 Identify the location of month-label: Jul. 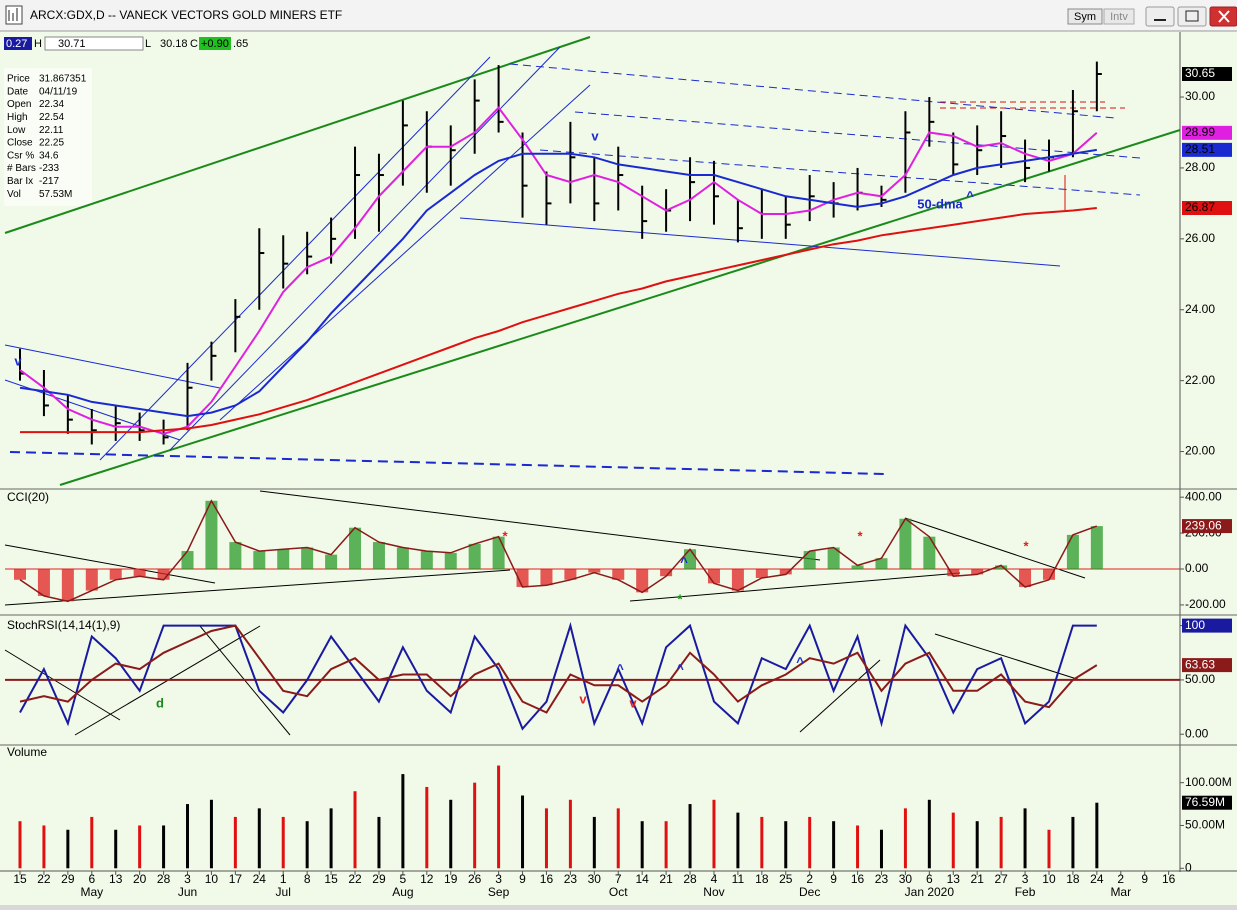
(283, 892).